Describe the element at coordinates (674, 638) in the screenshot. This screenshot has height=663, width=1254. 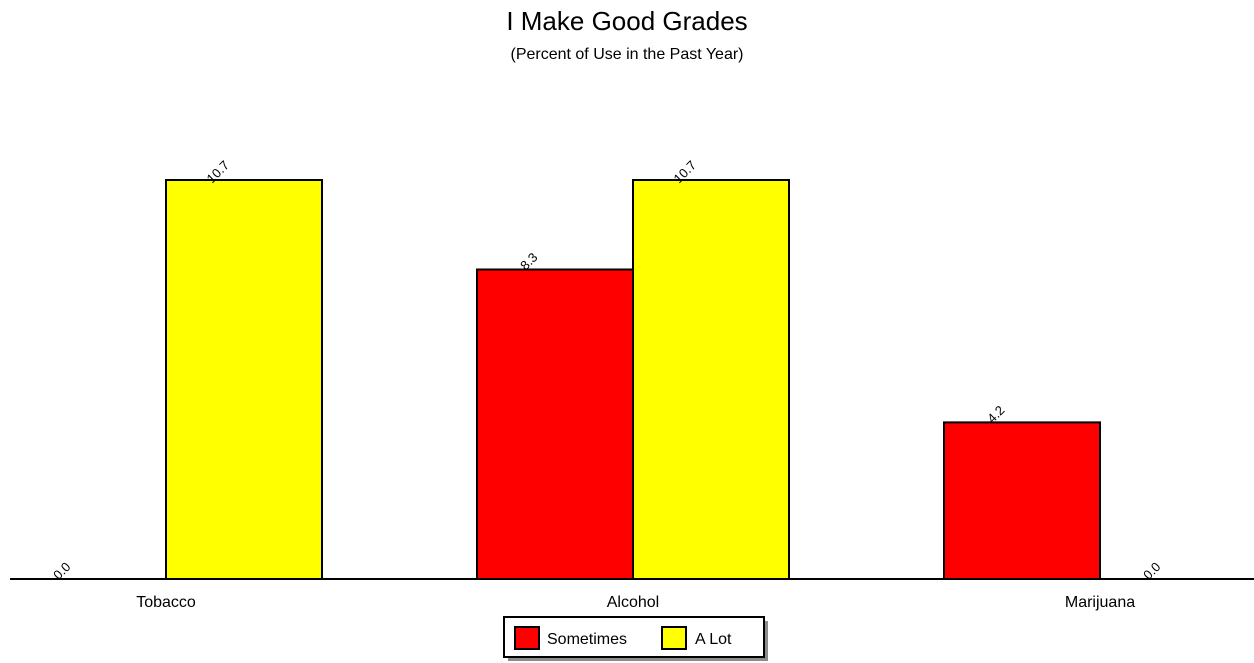
I see `legend-swatch-a-lot` at that location.